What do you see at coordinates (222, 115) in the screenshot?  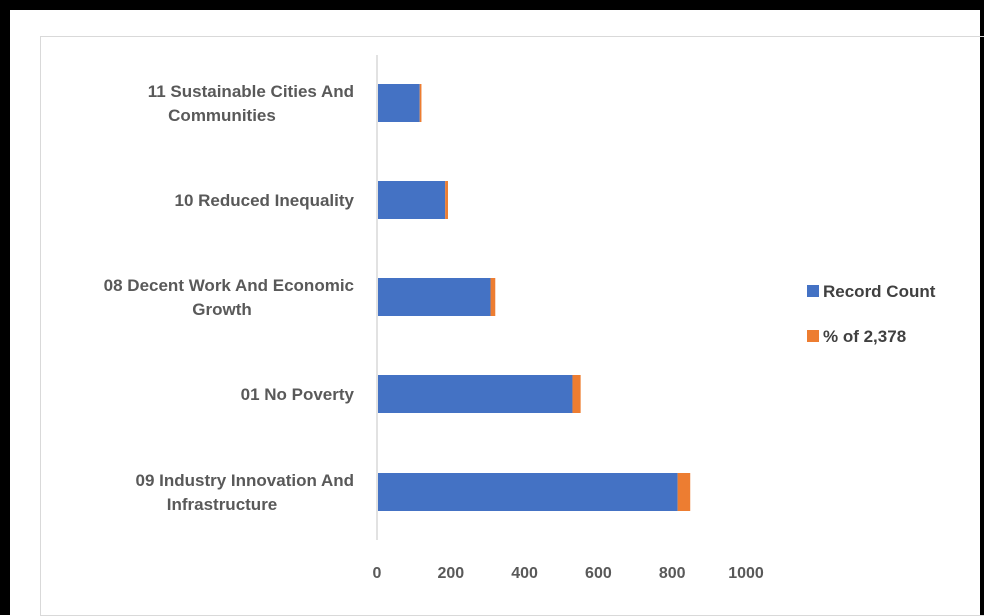 I see `category-label: Communities` at bounding box center [222, 115].